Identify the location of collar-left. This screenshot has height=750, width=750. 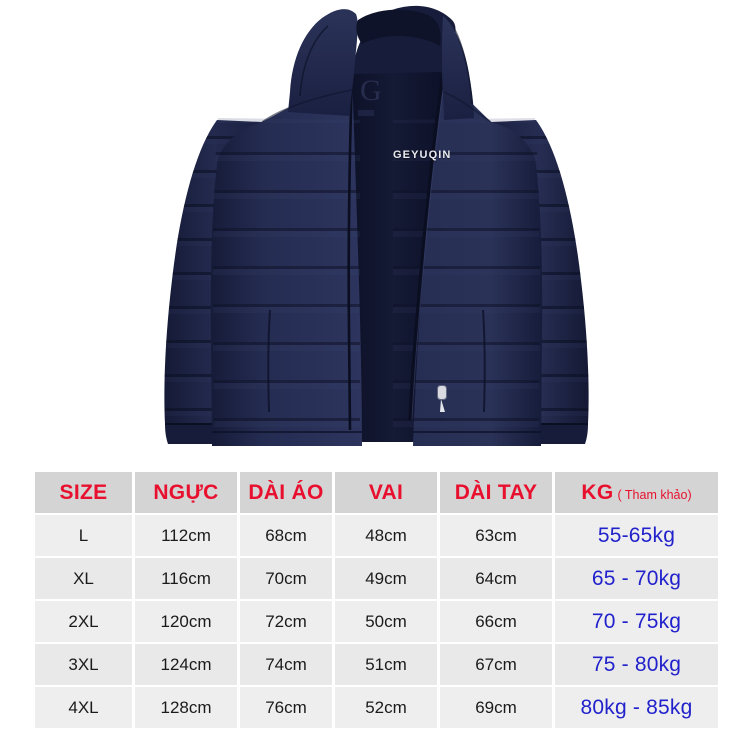
(323, 62).